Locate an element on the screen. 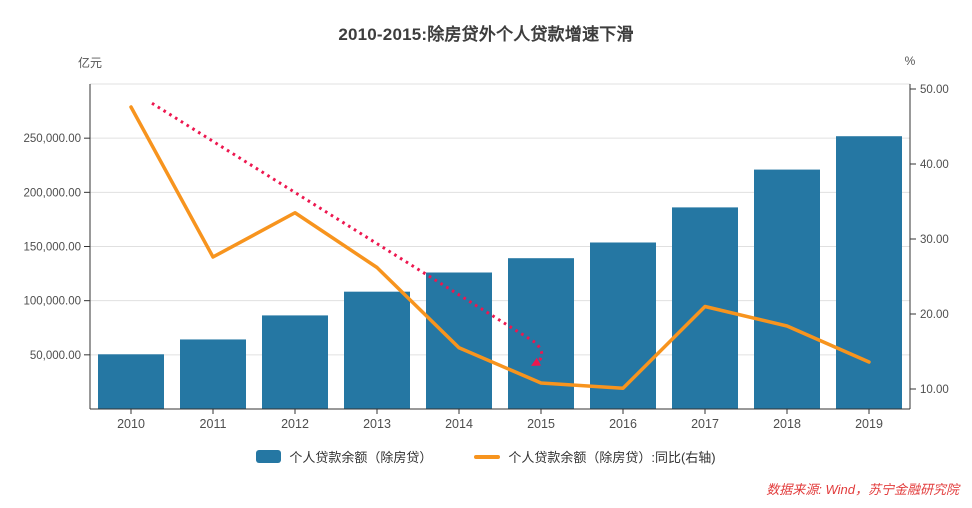 This screenshot has height=508, width=972. legend-item-loan-balance: 个人贷款余额（除房贷） is located at coordinates (344, 456).